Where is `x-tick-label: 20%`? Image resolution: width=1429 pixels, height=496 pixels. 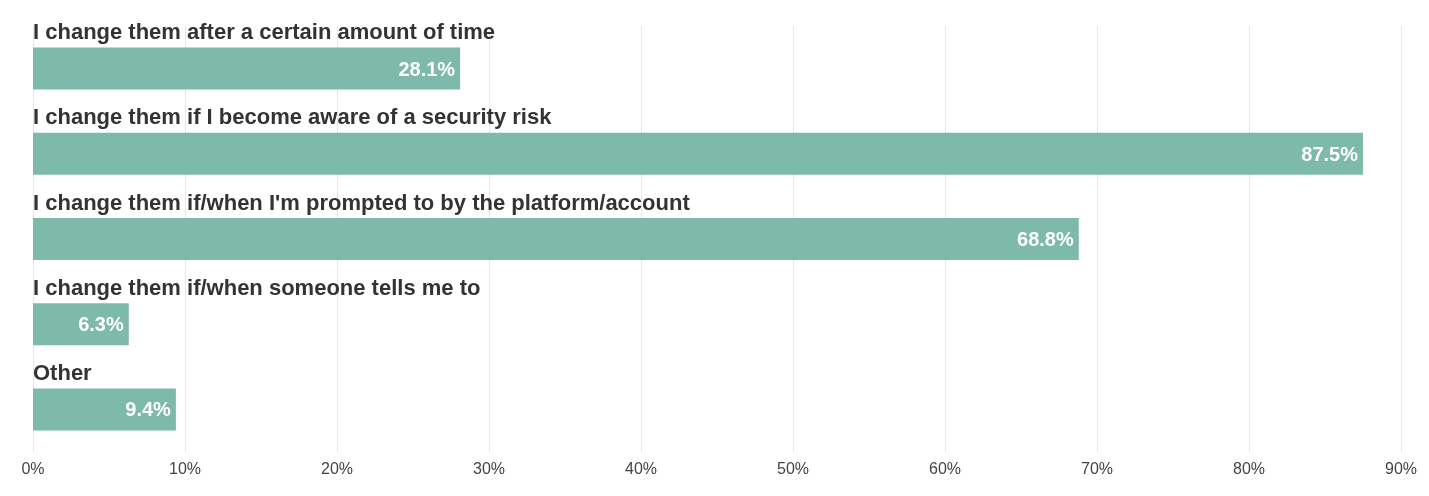 x-tick-label: 20% is located at coordinates (337, 468).